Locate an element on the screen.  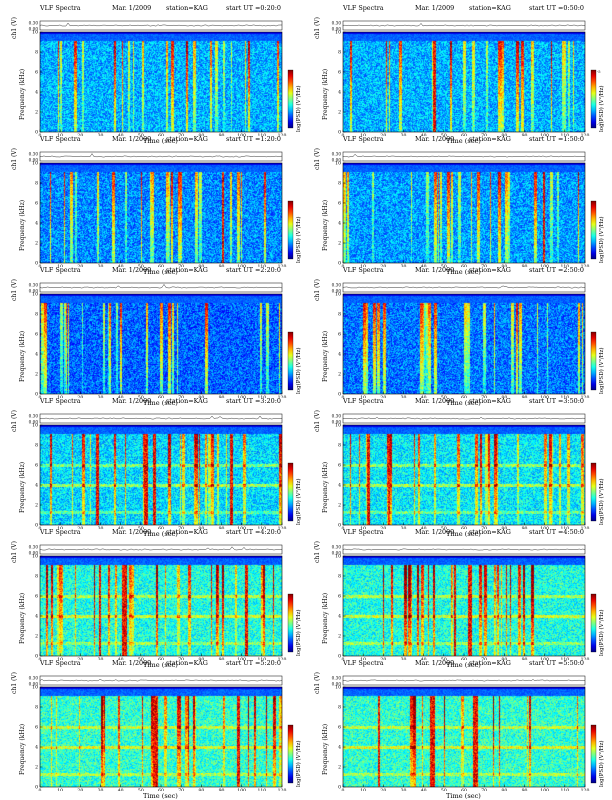
time-tick-label: 50 is located at coordinates (444, 789).